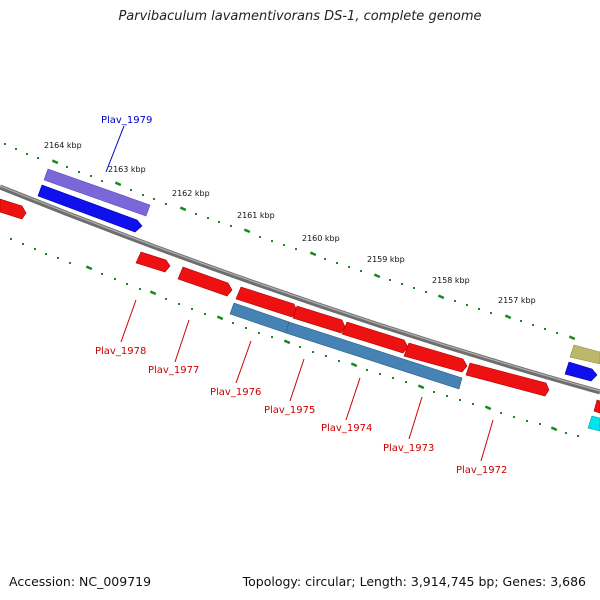 This screenshot has width=600, height=600. I want to click on feature-blue-right, so click(581, 371).